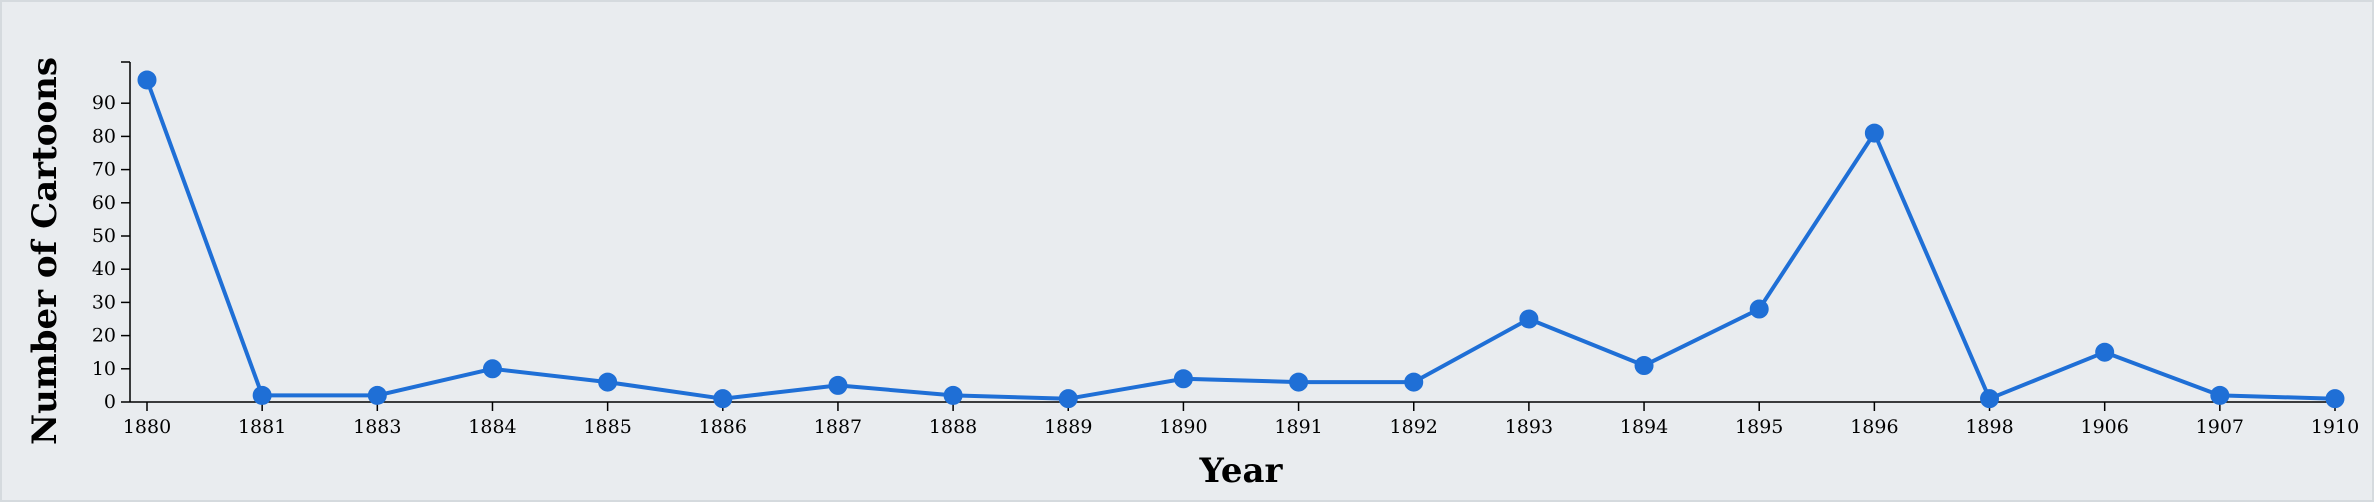 Image resolution: width=2374 pixels, height=502 pixels. Describe the element at coordinates (104, 136) in the screenshot. I see `y-tick-label: 80` at that location.